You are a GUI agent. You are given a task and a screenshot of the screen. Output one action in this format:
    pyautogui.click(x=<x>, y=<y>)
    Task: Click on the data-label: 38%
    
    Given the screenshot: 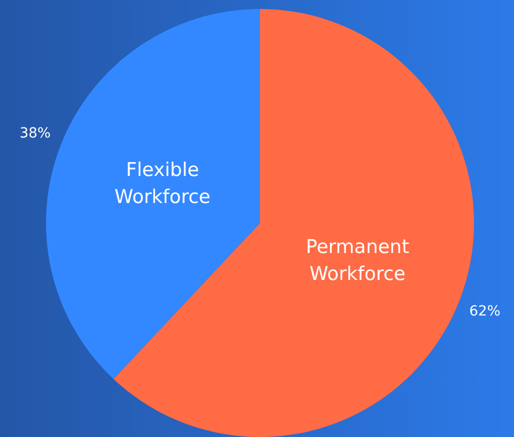 What is the action you would take?
    pyautogui.click(x=35, y=134)
    